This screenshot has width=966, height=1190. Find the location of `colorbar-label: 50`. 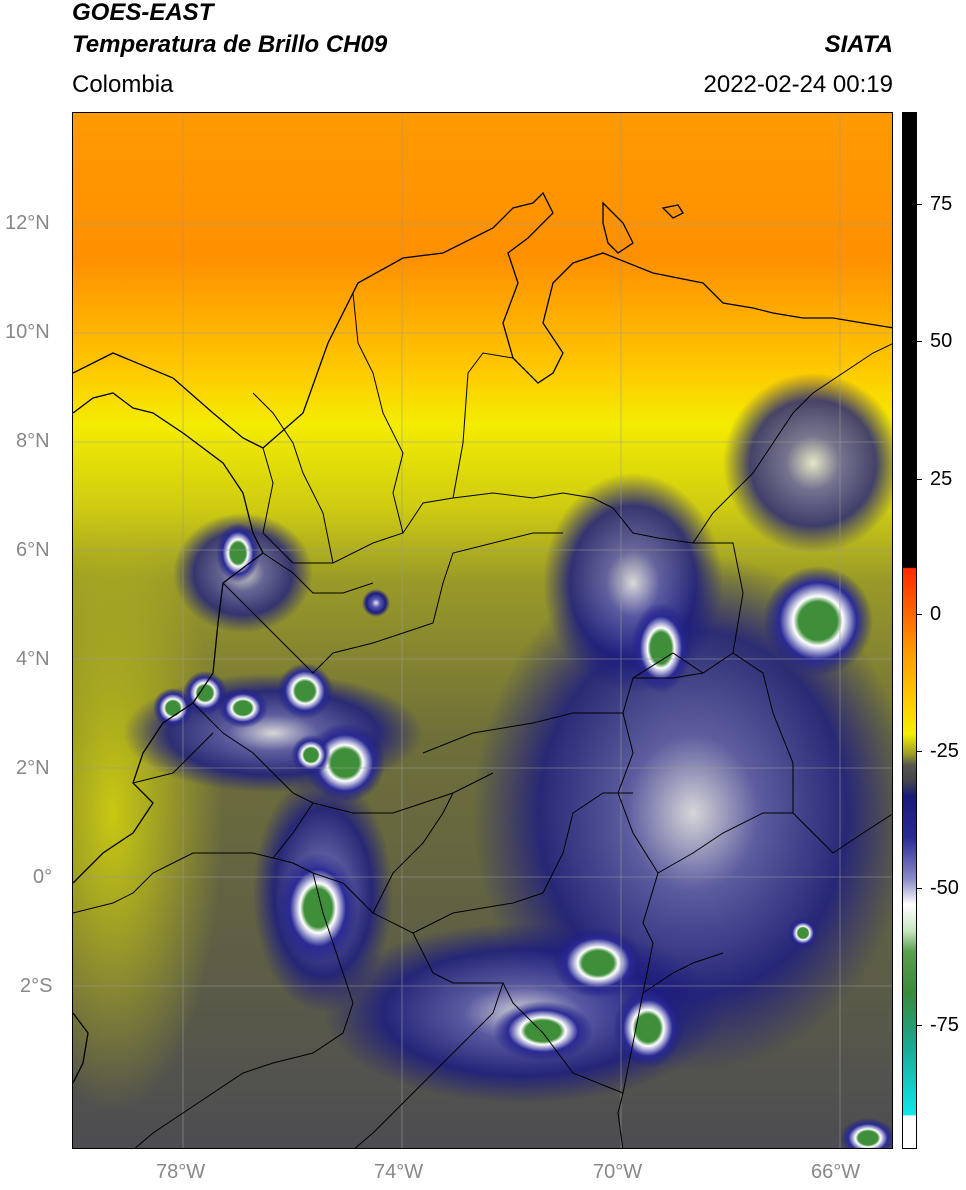

colorbar-label: 50 is located at coordinates (941, 341).